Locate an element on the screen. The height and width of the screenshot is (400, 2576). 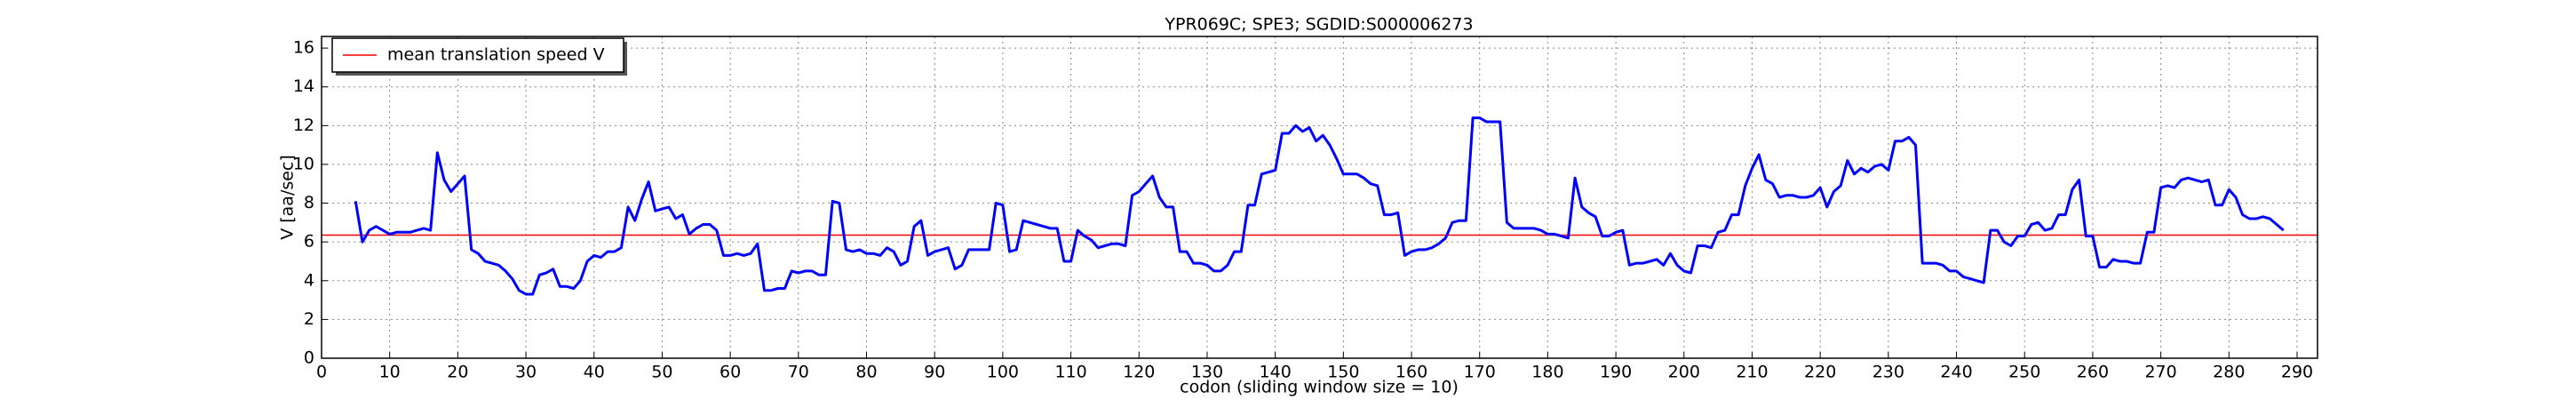
x-tick-label: 120 is located at coordinates (1139, 372).